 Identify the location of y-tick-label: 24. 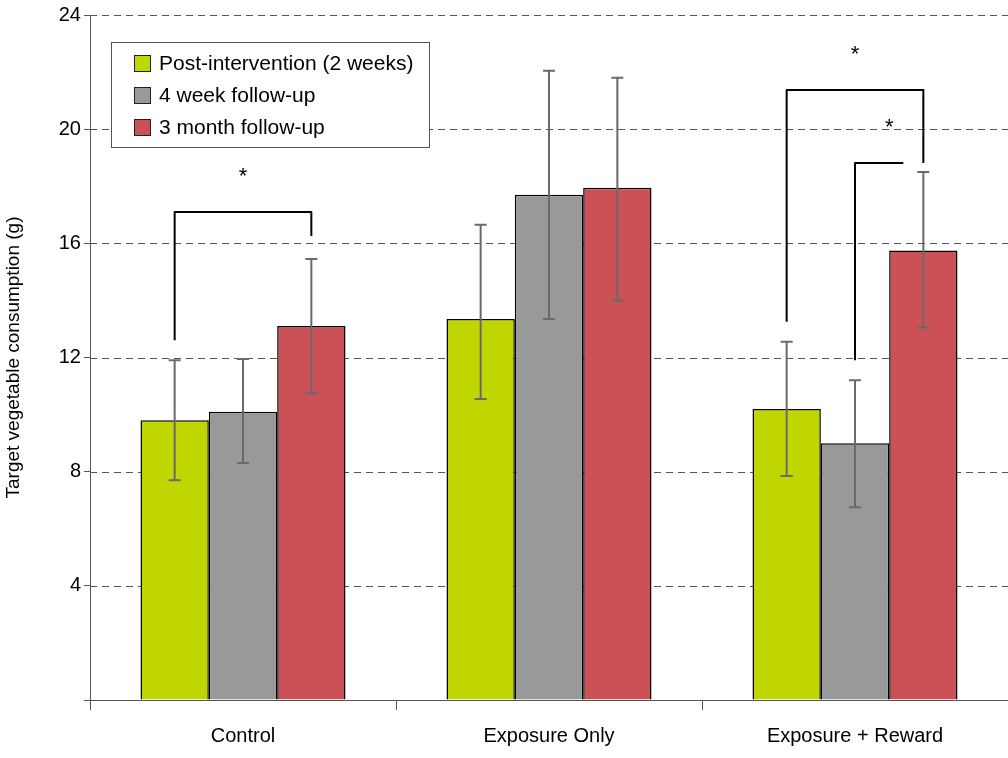
(69, 13).